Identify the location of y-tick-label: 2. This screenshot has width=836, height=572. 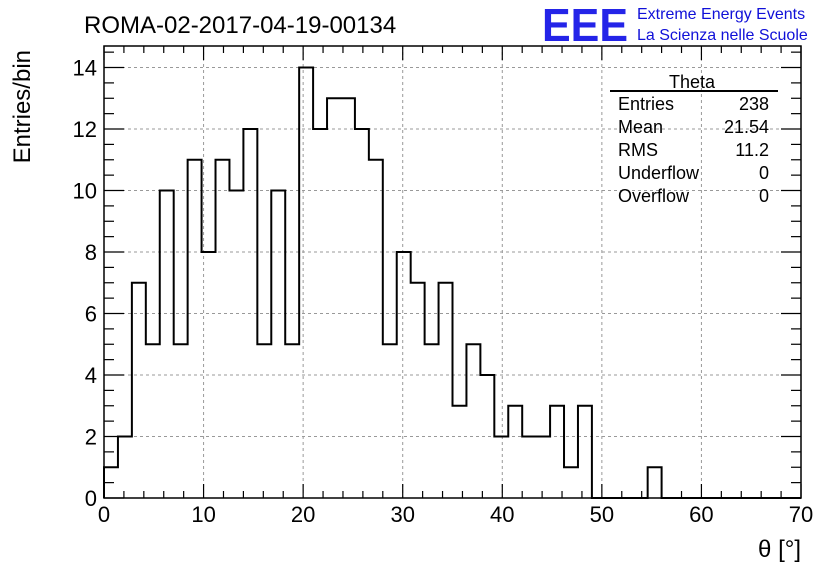
(91, 437).